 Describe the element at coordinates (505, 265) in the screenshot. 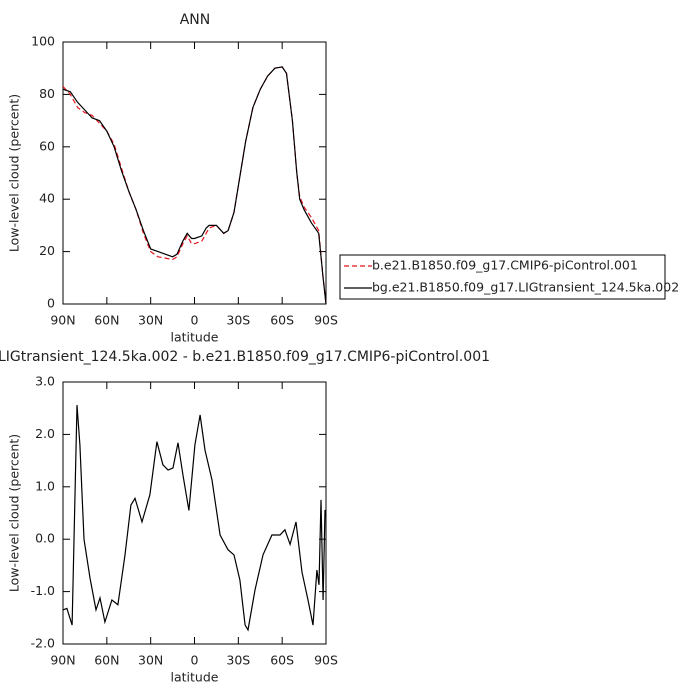

I see `legend-label: b.e21.B1850.f09_g17.CMIP6-piControl.001` at that location.